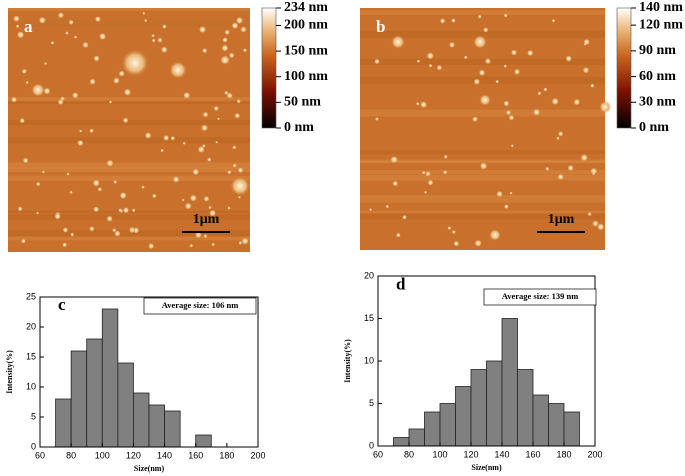  I want to click on colorbar-tick-label: 120 nm, so click(661, 24).